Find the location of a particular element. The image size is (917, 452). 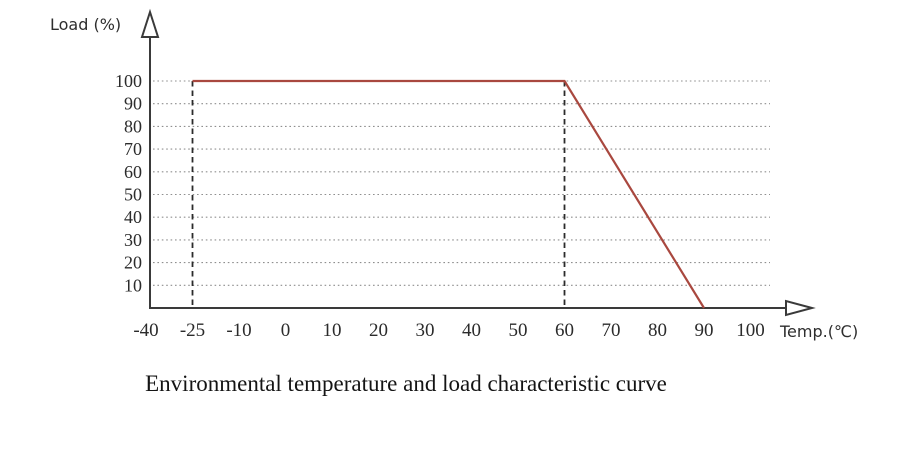

x-tick-20: 20 is located at coordinates (378, 330).